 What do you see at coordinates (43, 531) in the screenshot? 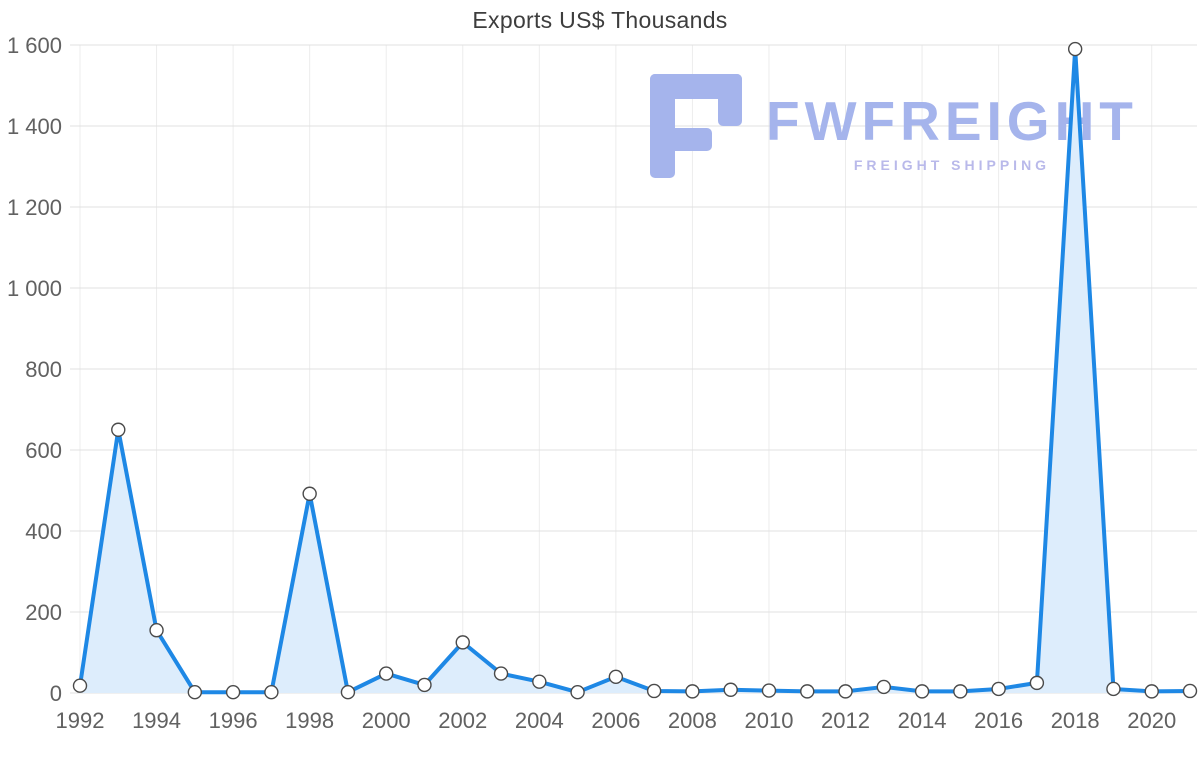
I see `y-axis-tick-label: 400` at bounding box center [43, 531].